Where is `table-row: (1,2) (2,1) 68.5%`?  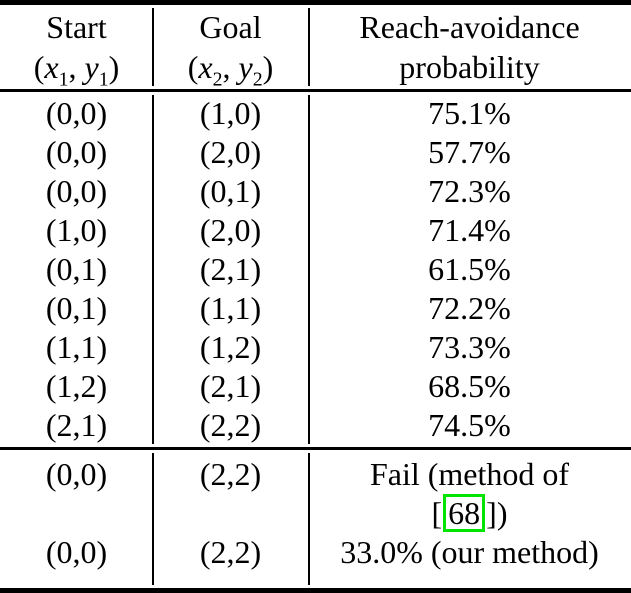
table-row: (1,2) (2,1) 68.5% is located at coordinates (315, 386).